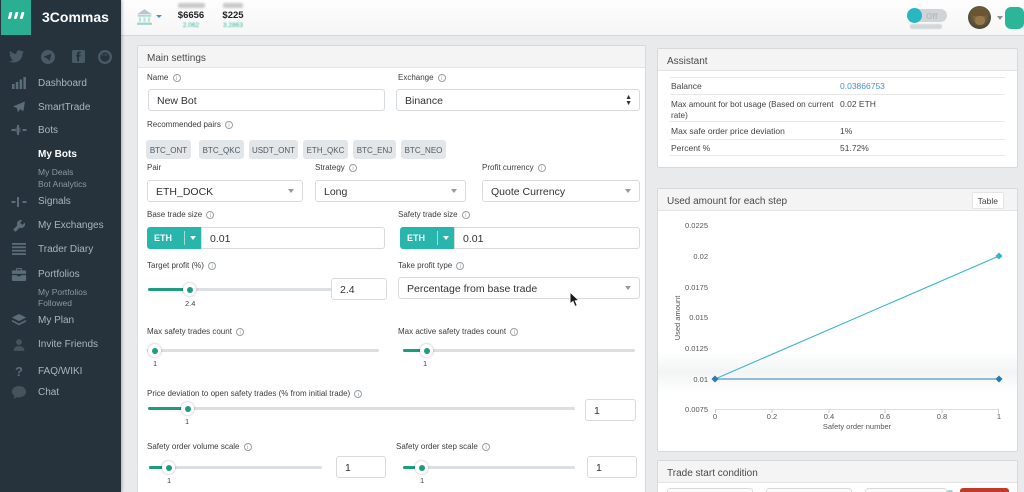 Image resolution: width=1024 pixels, height=492 pixels. What do you see at coordinates (829, 416) in the screenshot?
I see `svg-text: 0.4` at bounding box center [829, 416].